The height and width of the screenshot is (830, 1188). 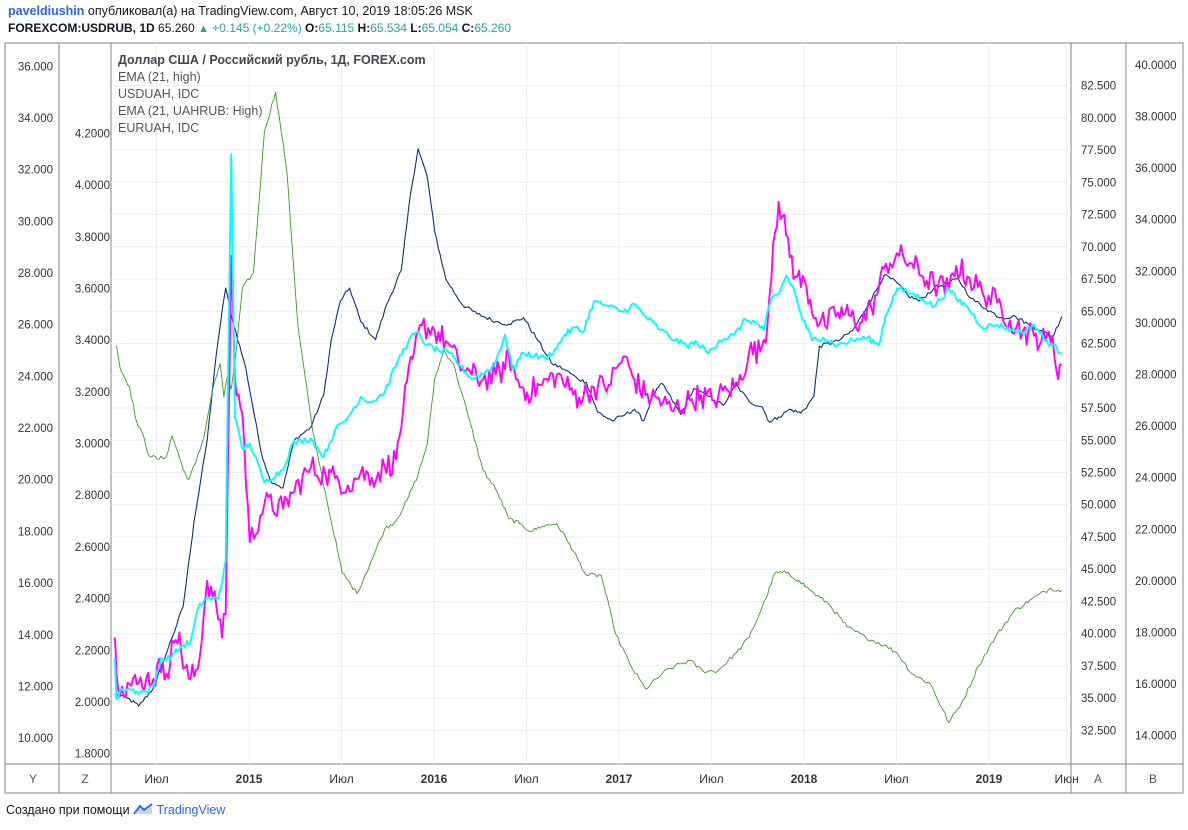 I want to click on inner_right-tick-label: 65.000, so click(x=1098, y=312).